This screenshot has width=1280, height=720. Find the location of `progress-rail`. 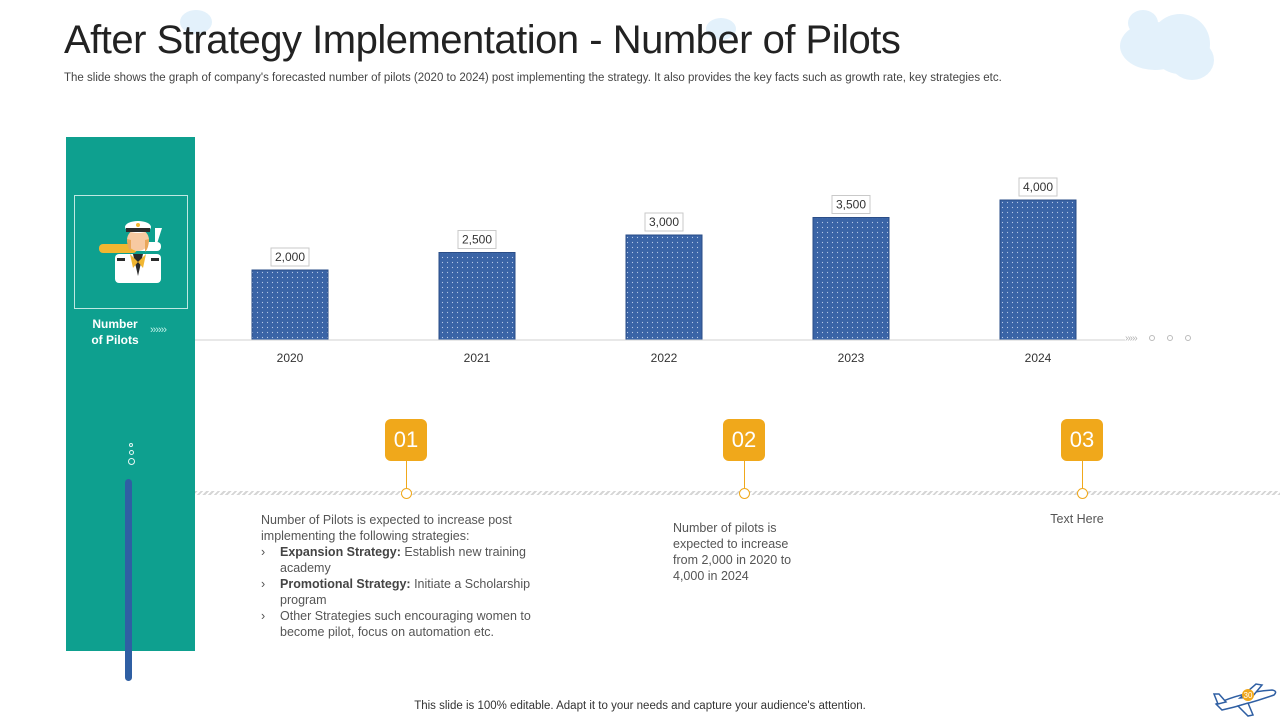

progress-rail is located at coordinates (128, 580).